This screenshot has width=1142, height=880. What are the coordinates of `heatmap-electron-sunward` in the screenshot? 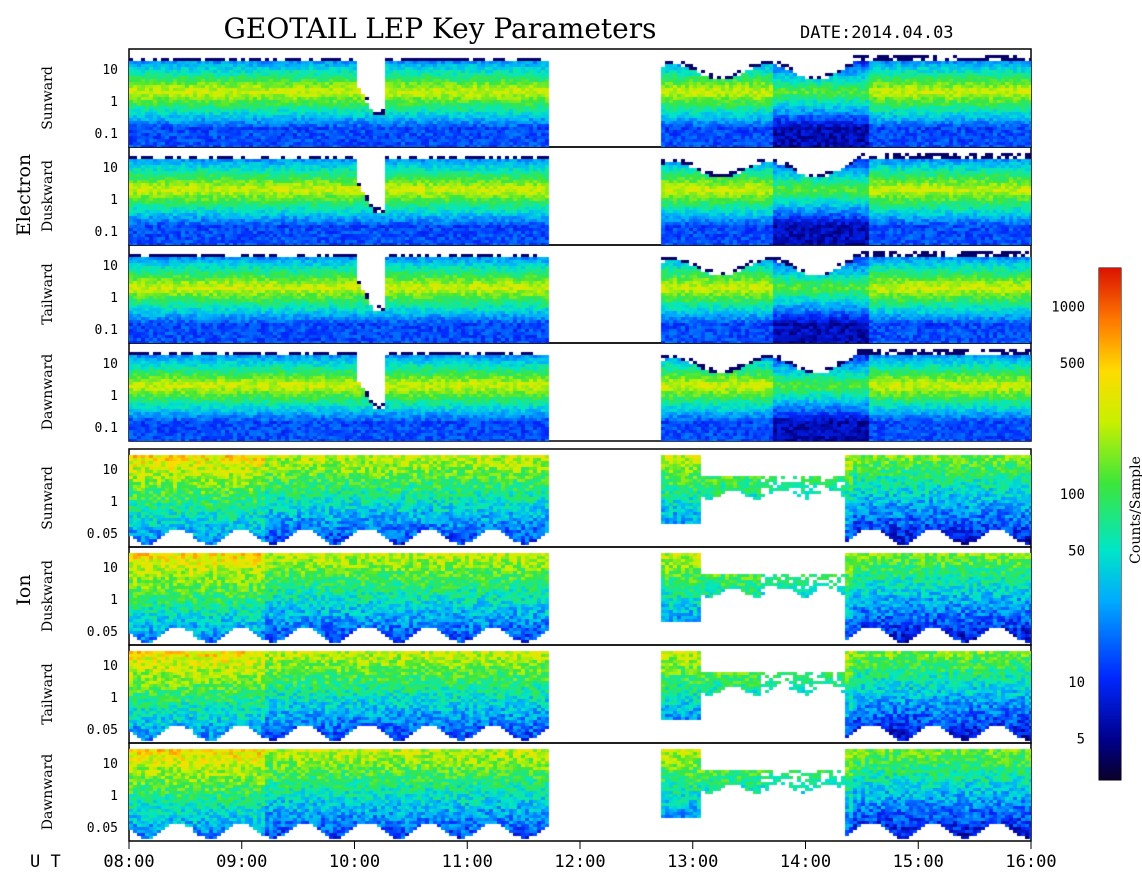 It's located at (580, 98).